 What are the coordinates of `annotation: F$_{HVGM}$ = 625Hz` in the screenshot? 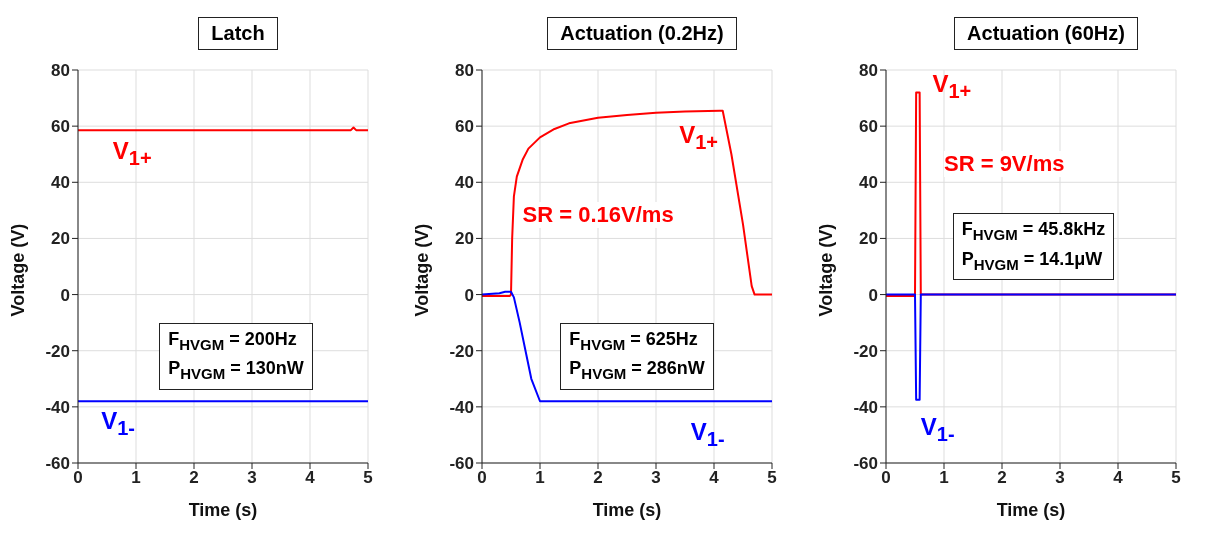 It's located at (634, 341).